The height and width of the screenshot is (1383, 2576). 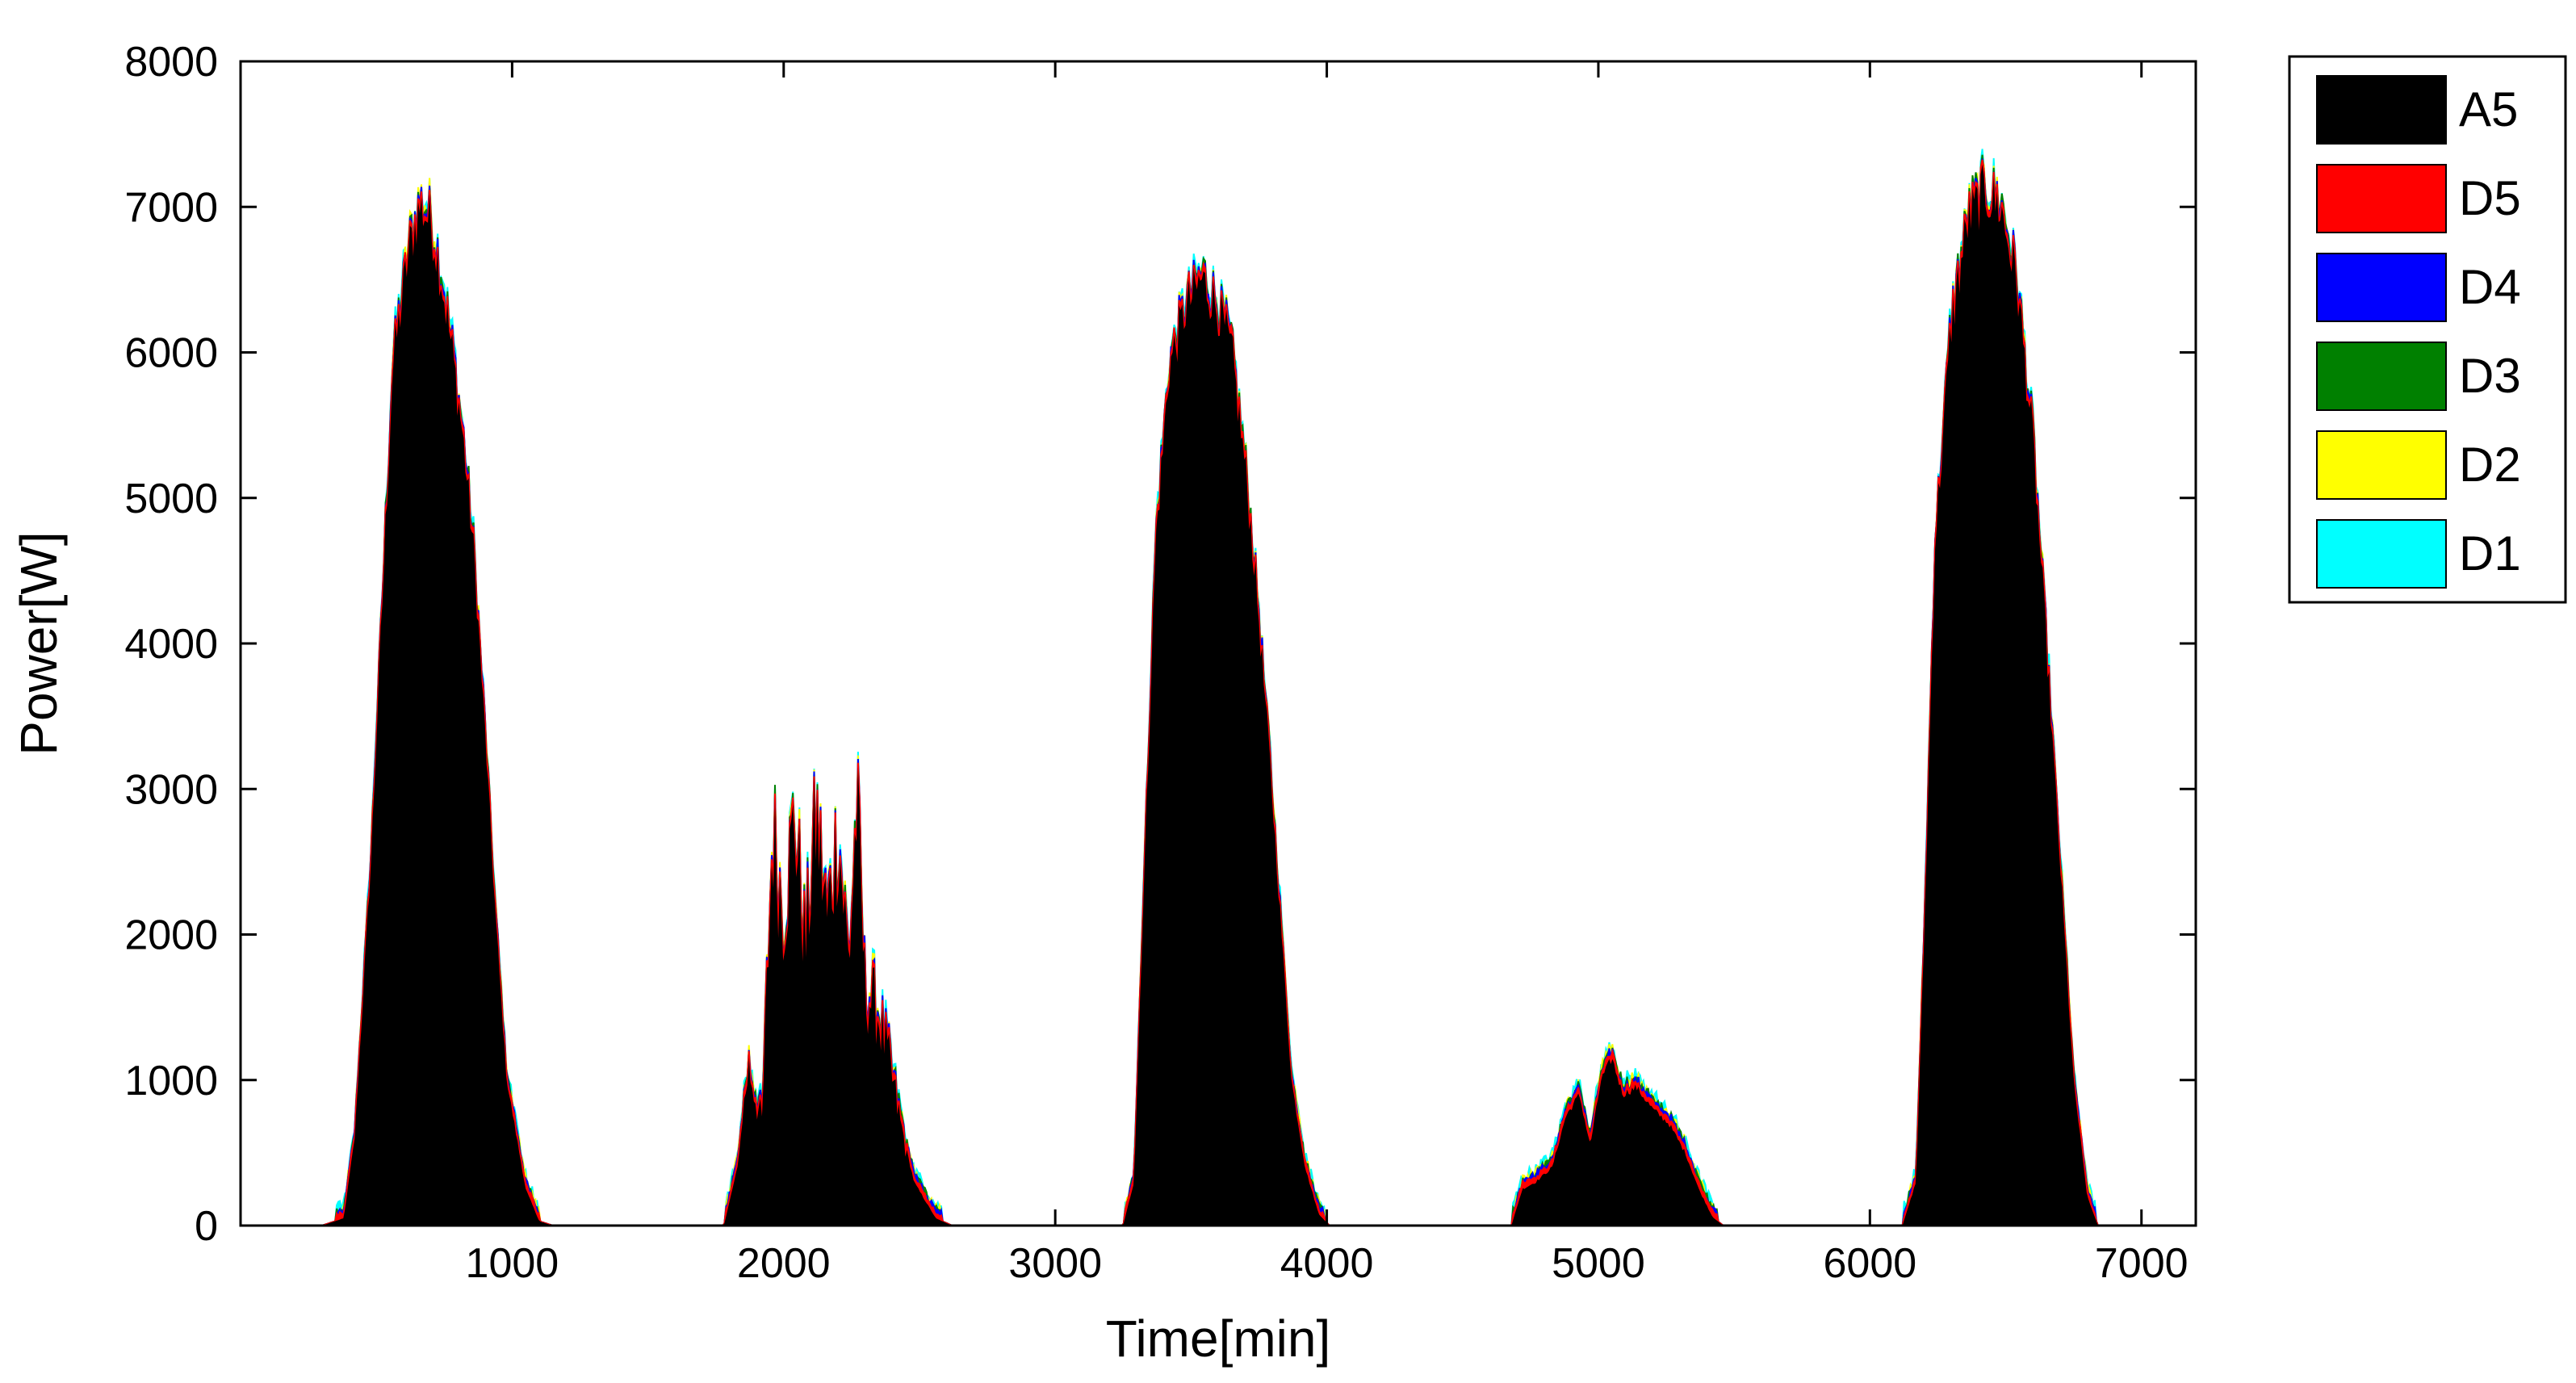 I want to click on legend-swatch-d2, so click(x=2381, y=465).